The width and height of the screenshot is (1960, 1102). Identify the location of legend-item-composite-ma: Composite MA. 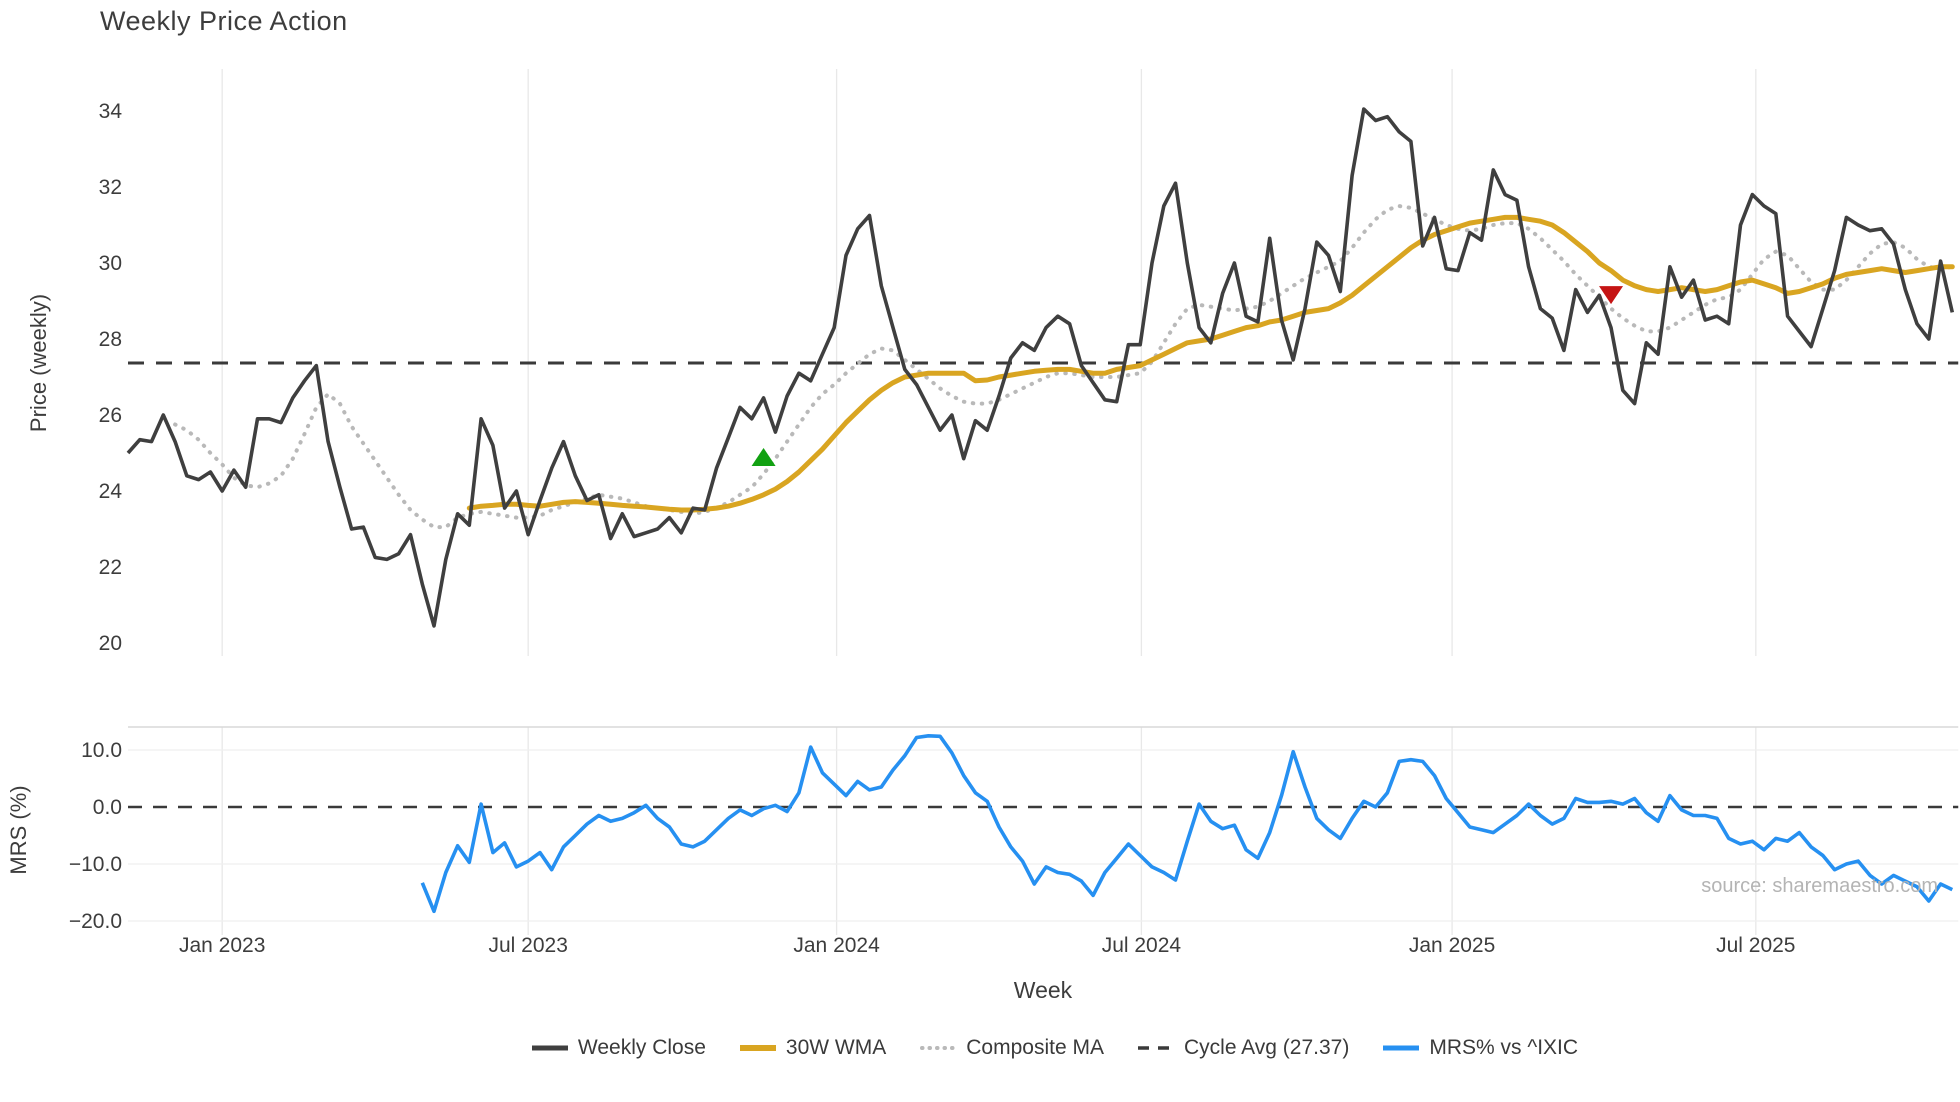
(1012, 1048).